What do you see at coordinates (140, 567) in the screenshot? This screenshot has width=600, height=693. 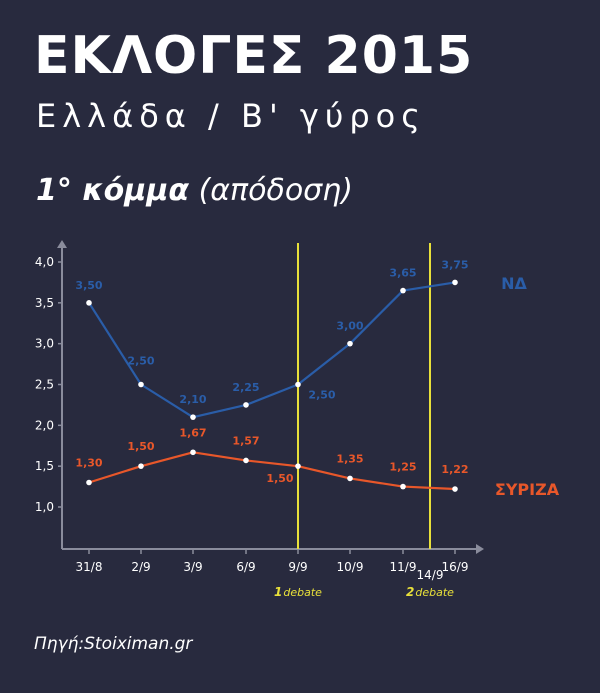 I see `x-tick-label: 2/9` at bounding box center [140, 567].